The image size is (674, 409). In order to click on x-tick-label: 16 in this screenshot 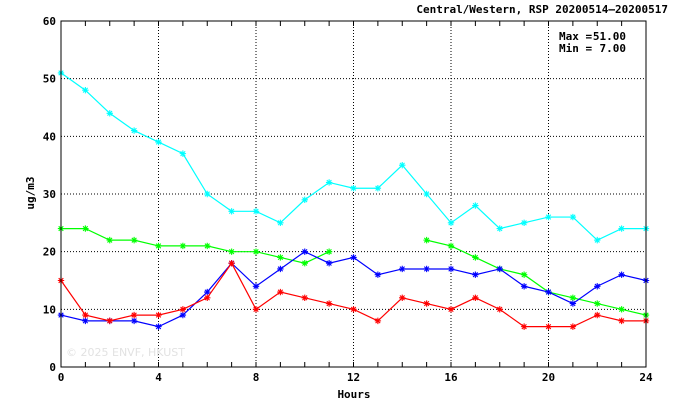, I will do `click(451, 377)`.